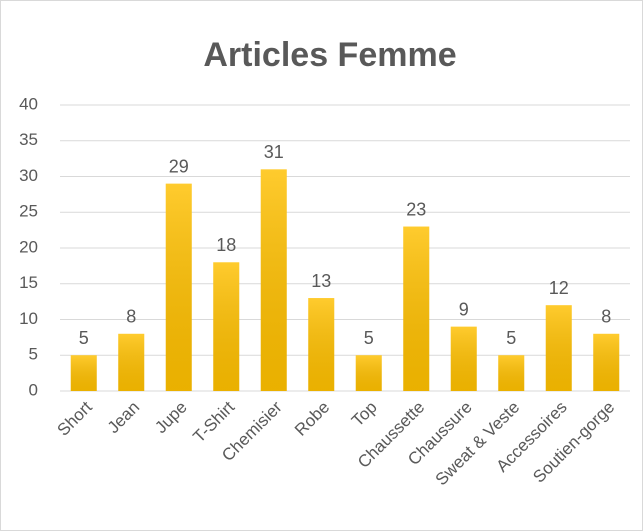 Image resolution: width=643 pixels, height=531 pixels. What do you see at coordinates (179, 166) in the screenshot?
I see `data-label: 29` at bounding box center [179, 166].